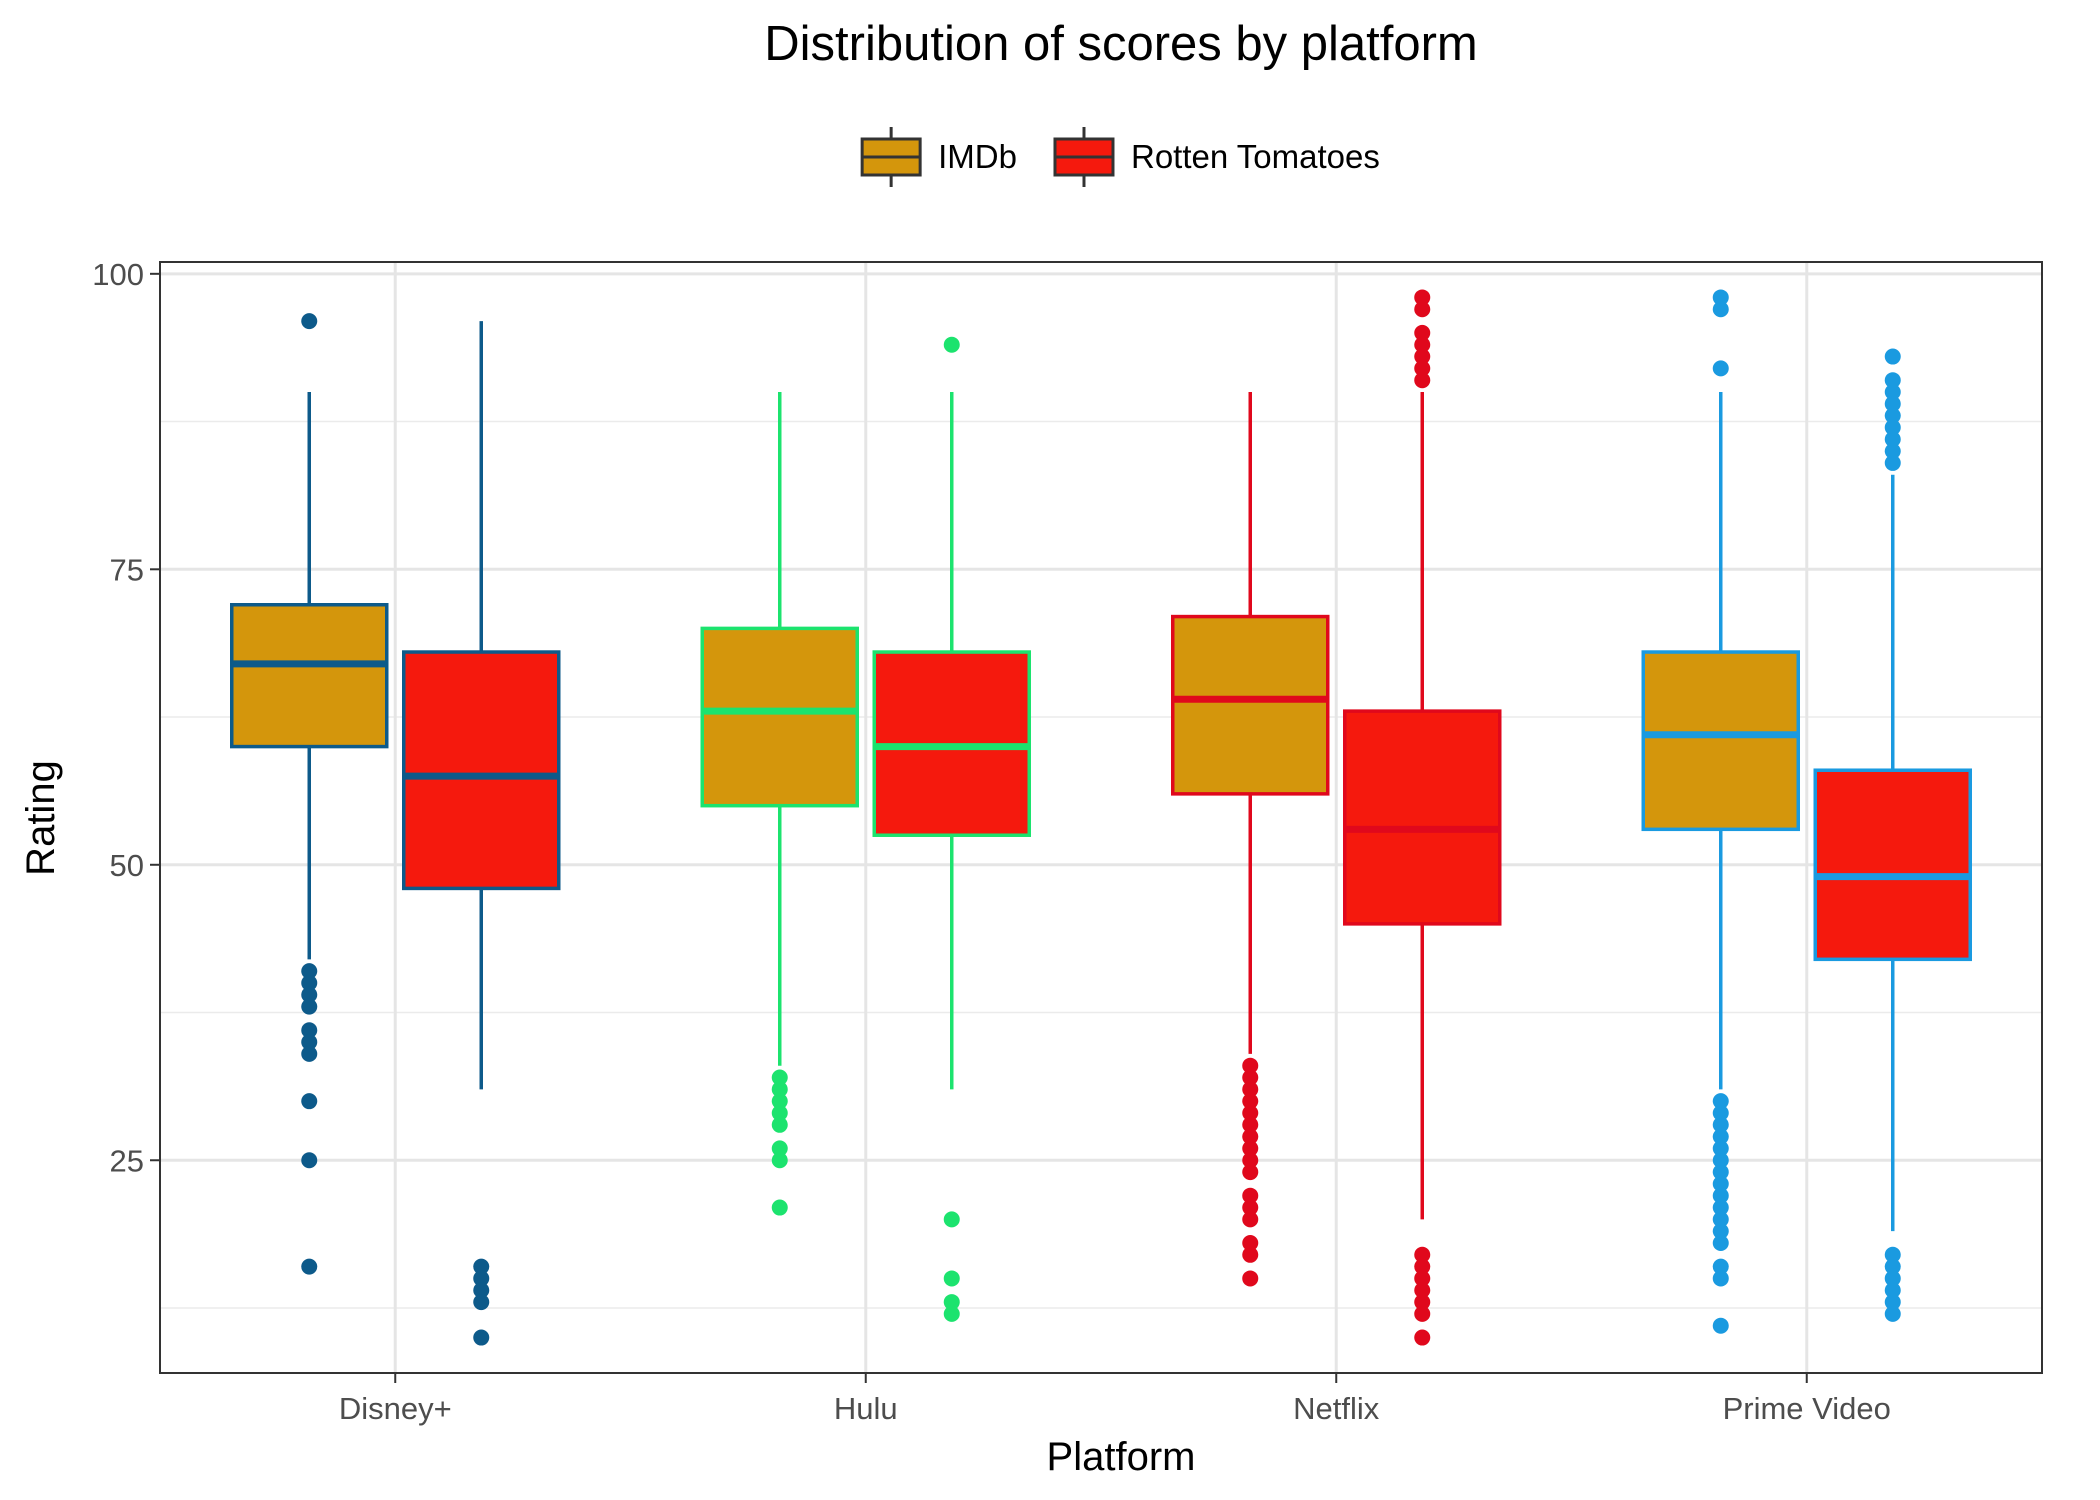 Image resolution: width=2100 pixels, height=1500 pixels. What do you see at coordinates (1120, 157) in the screenshot?
I see `legend: IMDb Rotten Tomatoes` at bounding box center [1120, 157].